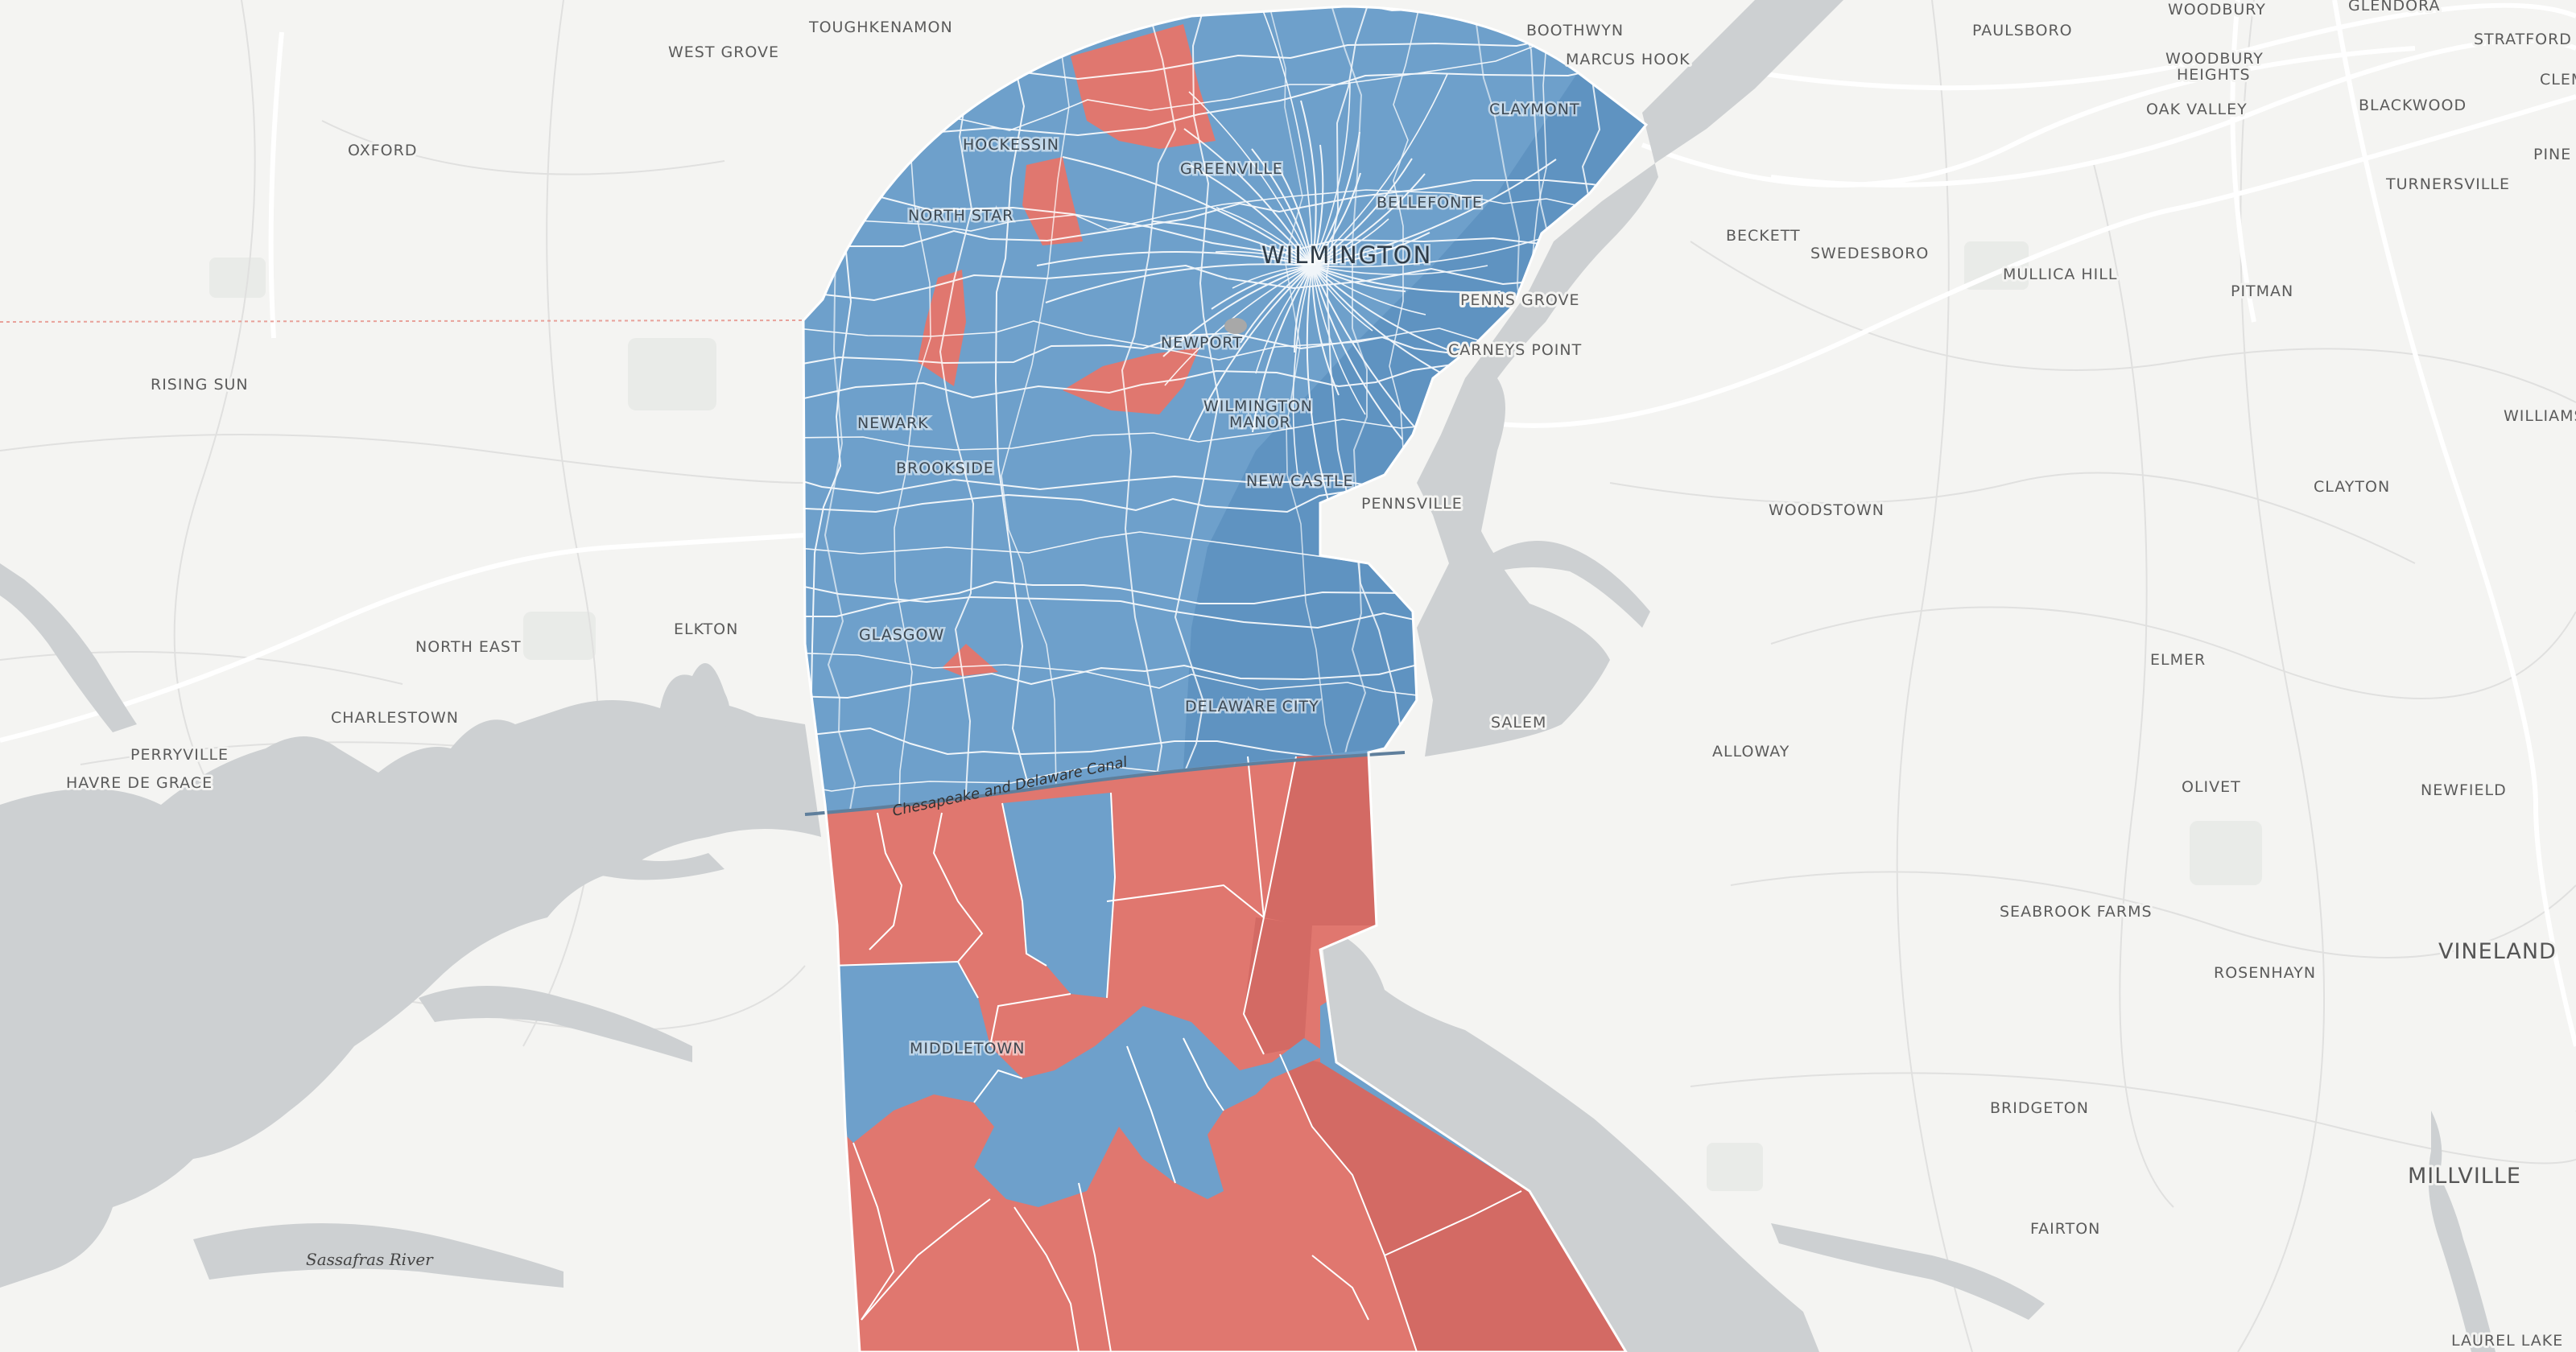 This screenshot has width=2576, height=1352. I want to click on place-label-wilmington: WILMINGTON, so click(1346, 255).